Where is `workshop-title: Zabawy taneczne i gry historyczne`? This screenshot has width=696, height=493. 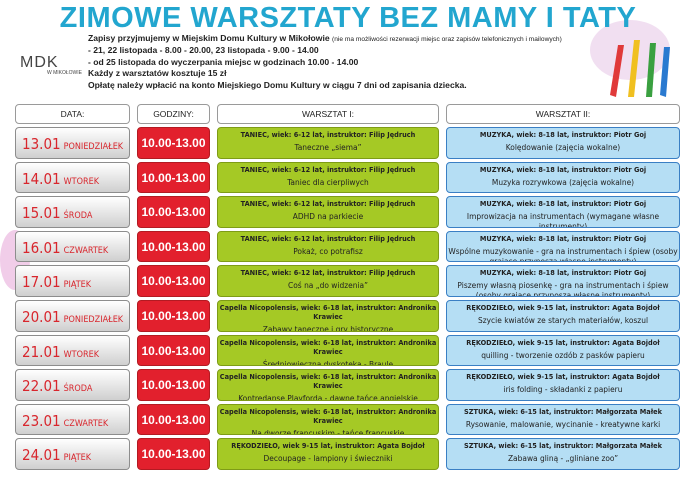
workshop-title: Zabawy taneczne i gry historyczne is located at coordinates (328, 328).